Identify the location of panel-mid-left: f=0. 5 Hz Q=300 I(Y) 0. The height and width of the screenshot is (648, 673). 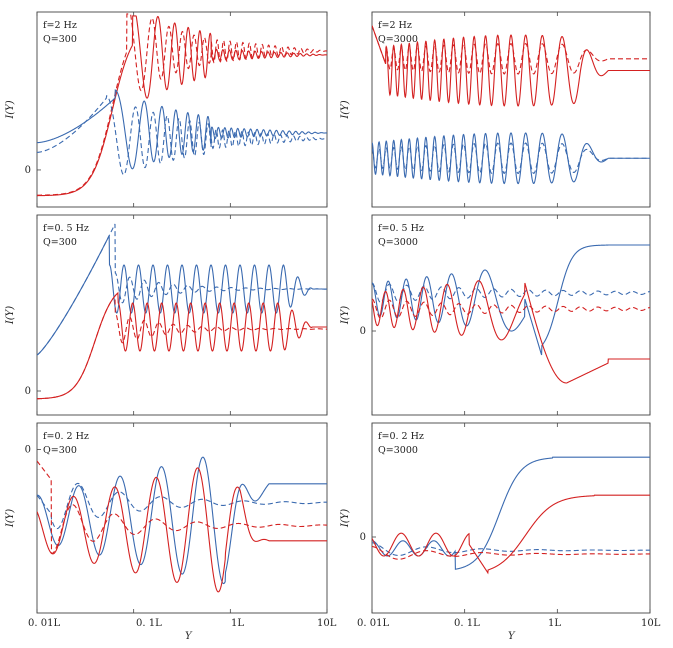
(166, 315).